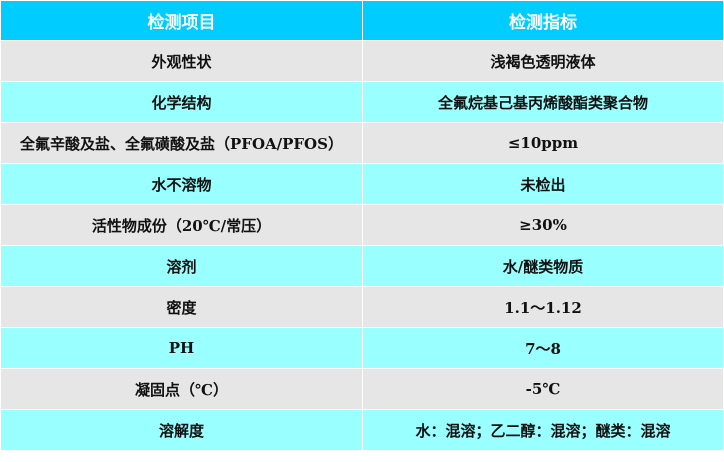 Image resolution: width=724 pixels, height=462 pixels. What do you see at coordinates (181, 102) in the screenshot?
I see `cell-item: 化学结构` at bounding box center [181, 102].